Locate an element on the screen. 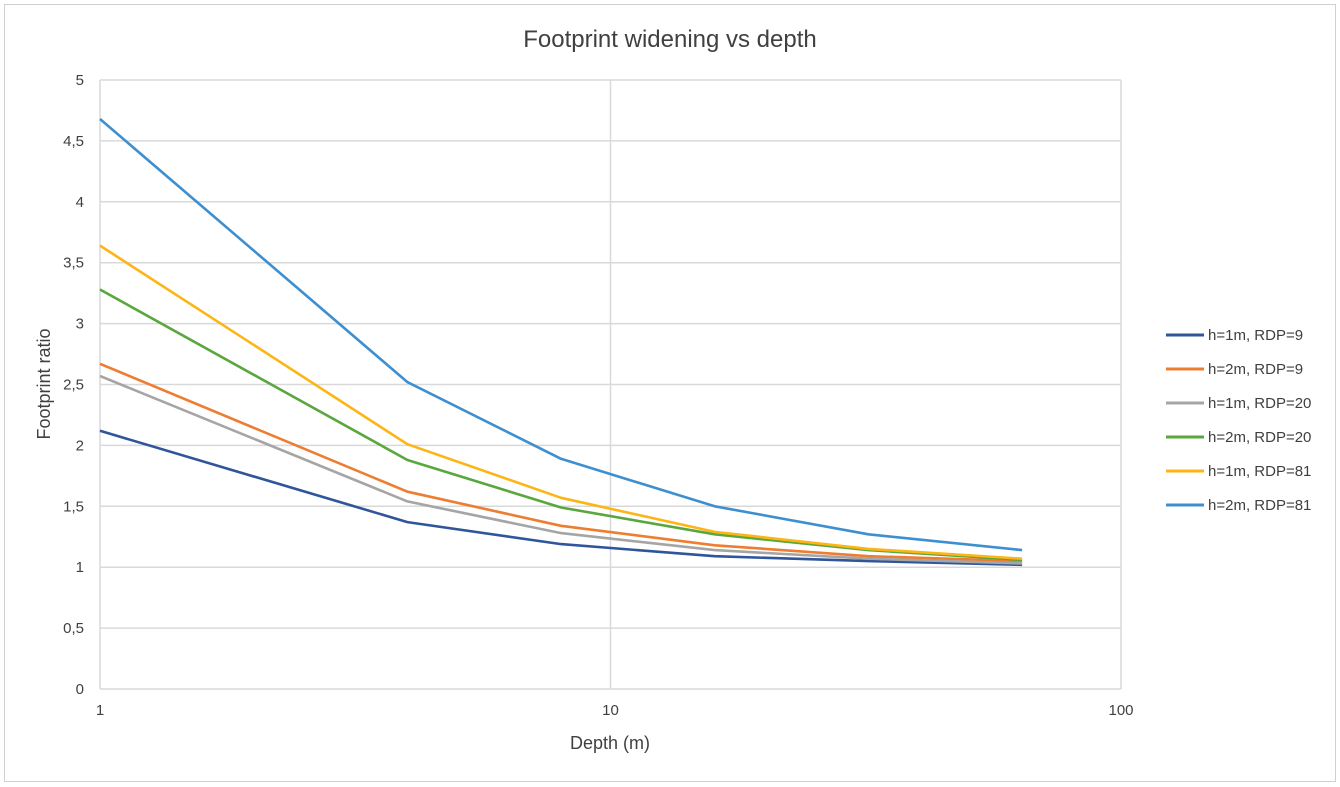  x-tick-label: 100 is located at coordinates (1120, 710).